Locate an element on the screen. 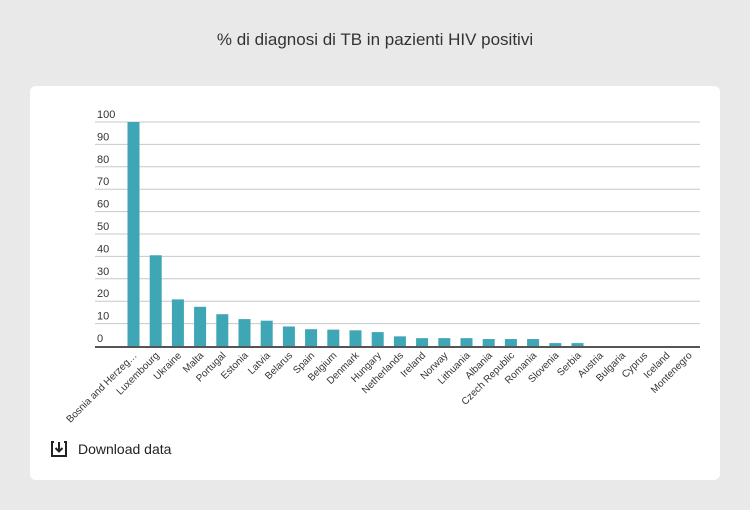 This screenshot has width=750, height=510. y-tick-label: 20 is located at coordinates (103, 294).